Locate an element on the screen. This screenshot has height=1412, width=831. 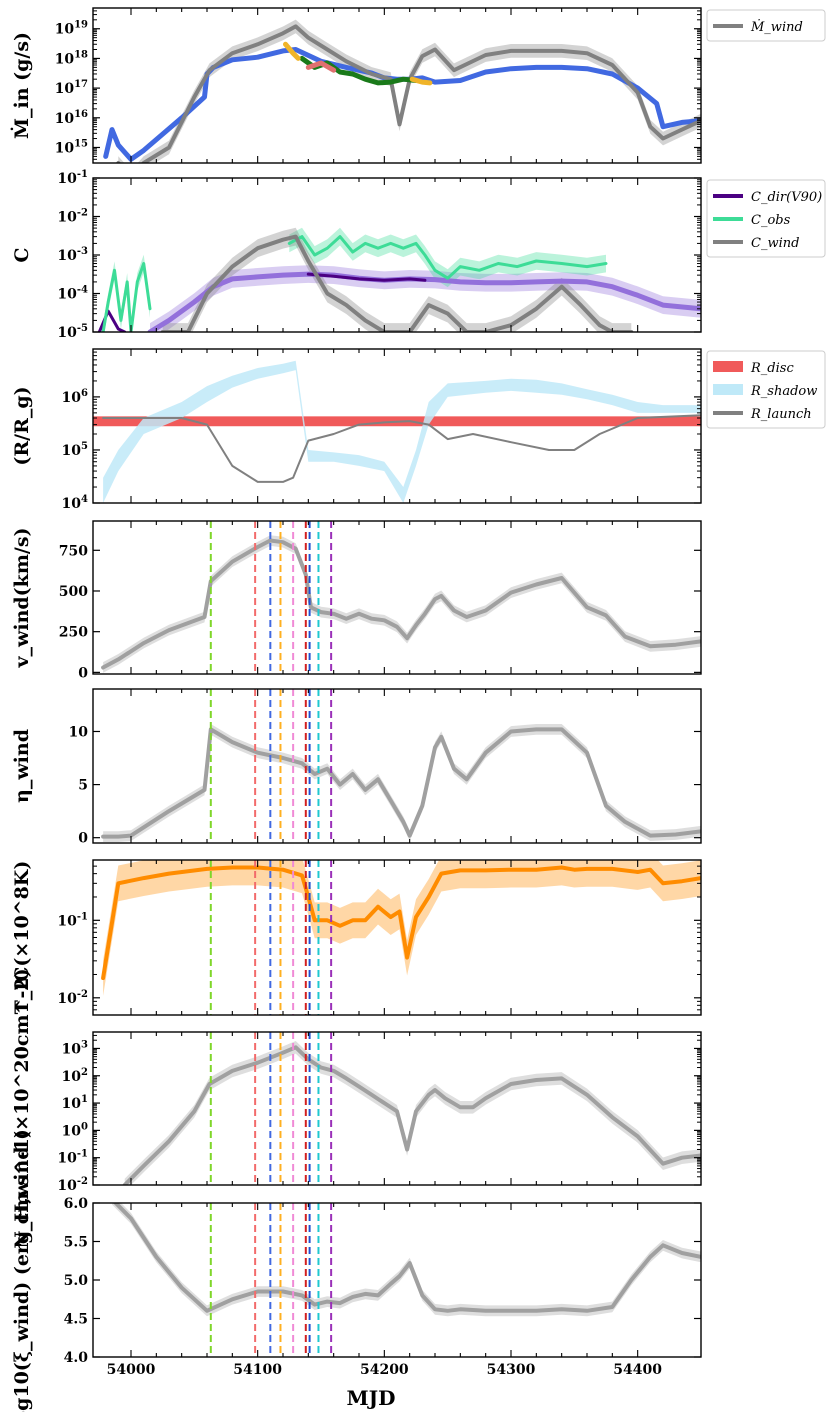
vlines-layer is located at coordinates (271, 939).